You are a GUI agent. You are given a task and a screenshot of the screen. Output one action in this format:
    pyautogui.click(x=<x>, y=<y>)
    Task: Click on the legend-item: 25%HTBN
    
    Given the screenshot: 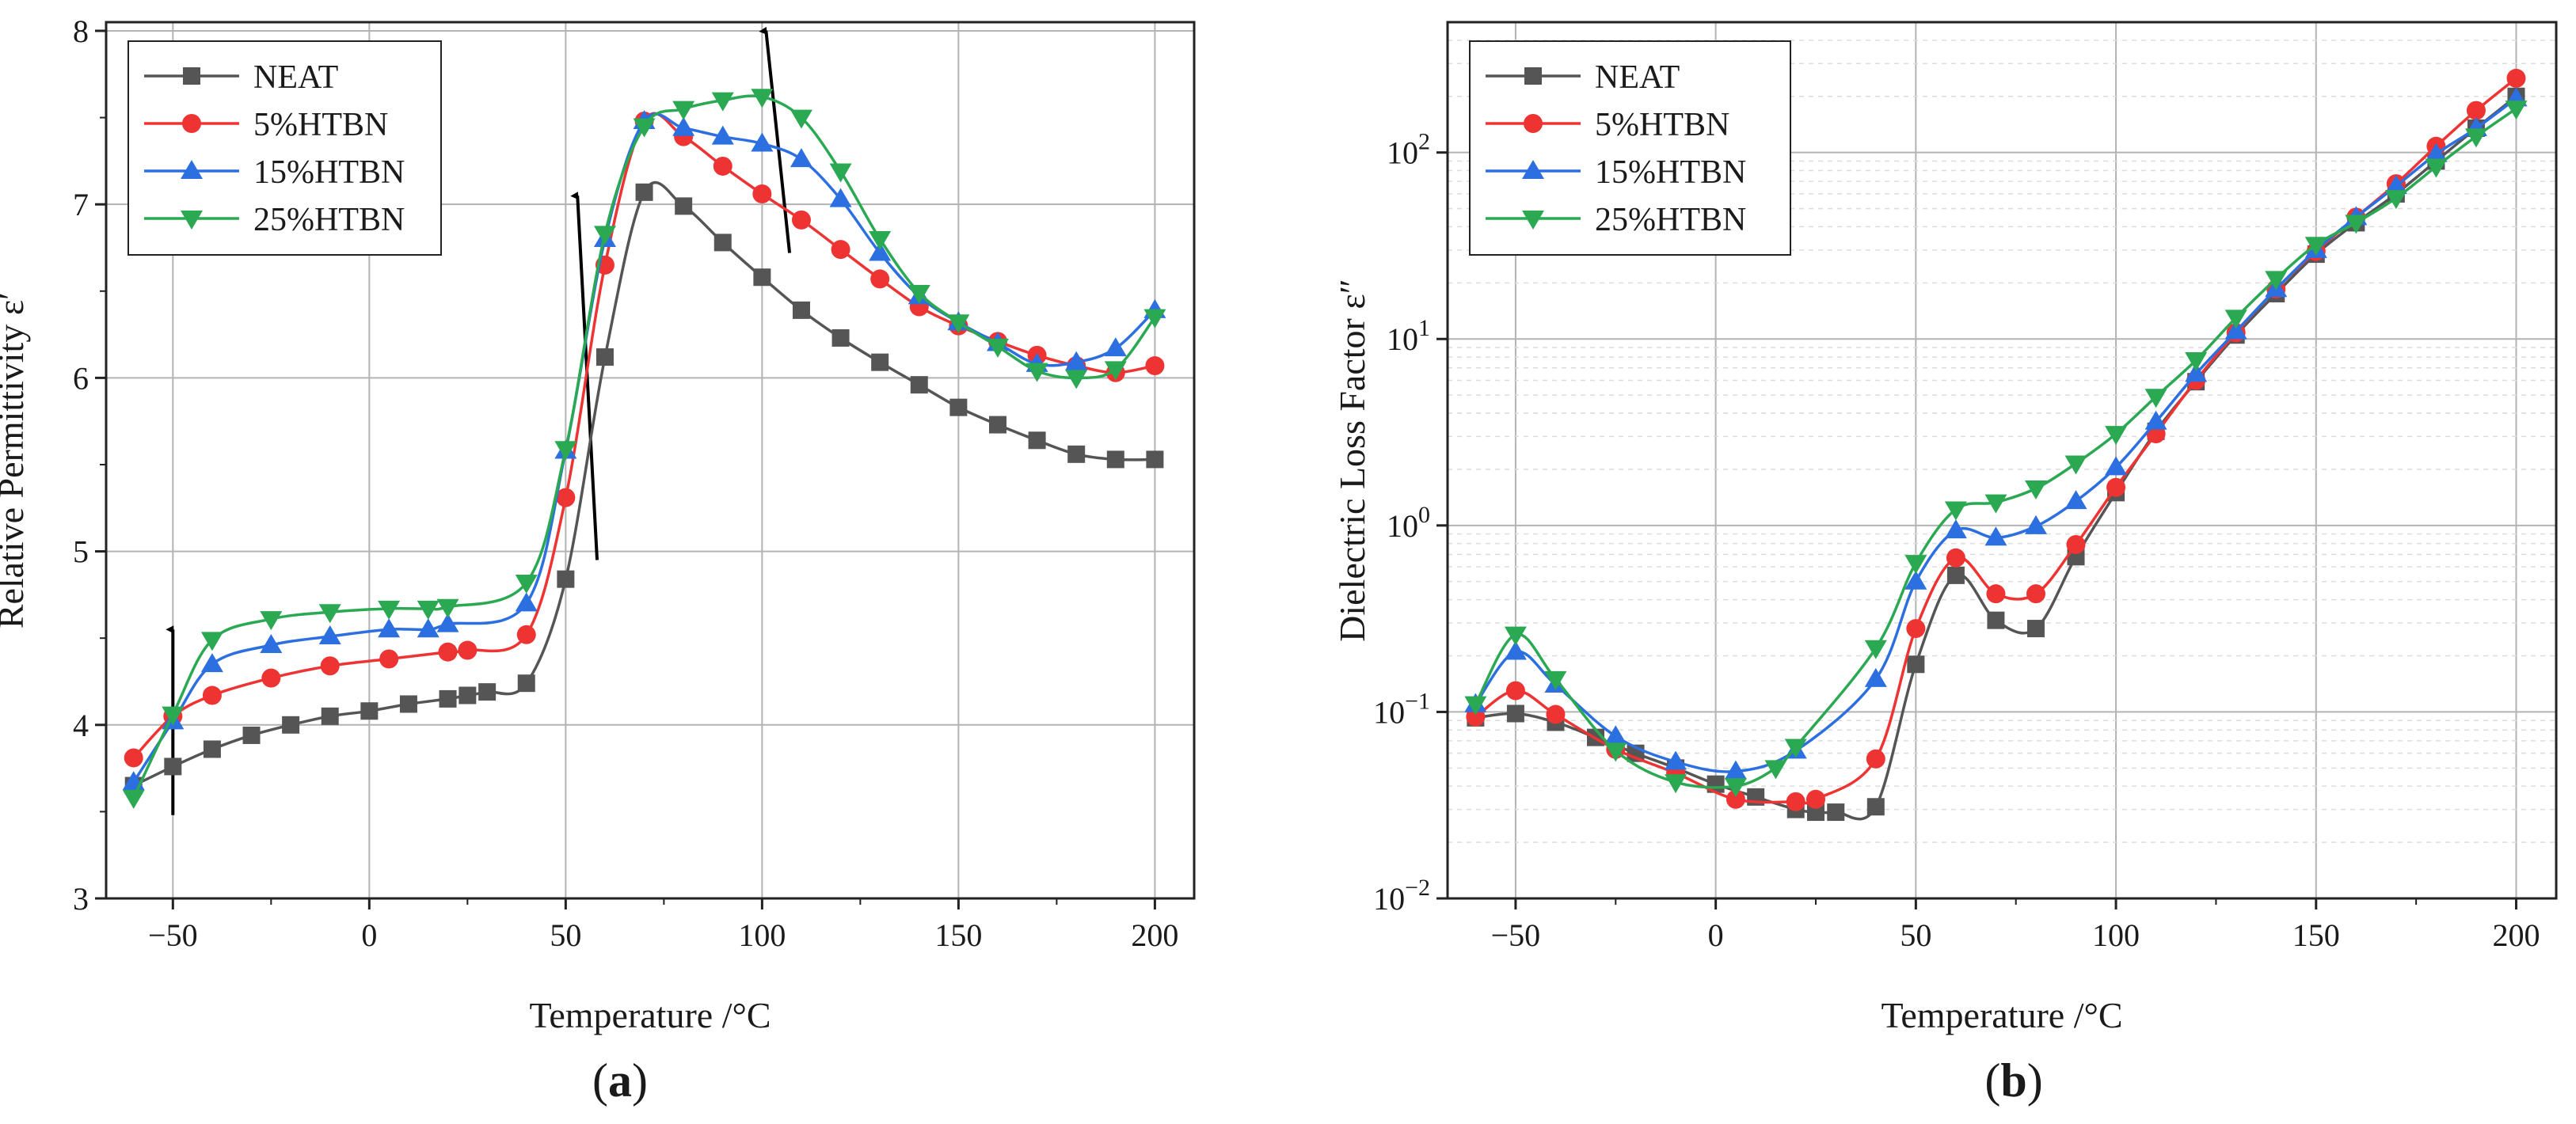 What is the action you would take?
    pyautogui.click(x=274, y=220)
    